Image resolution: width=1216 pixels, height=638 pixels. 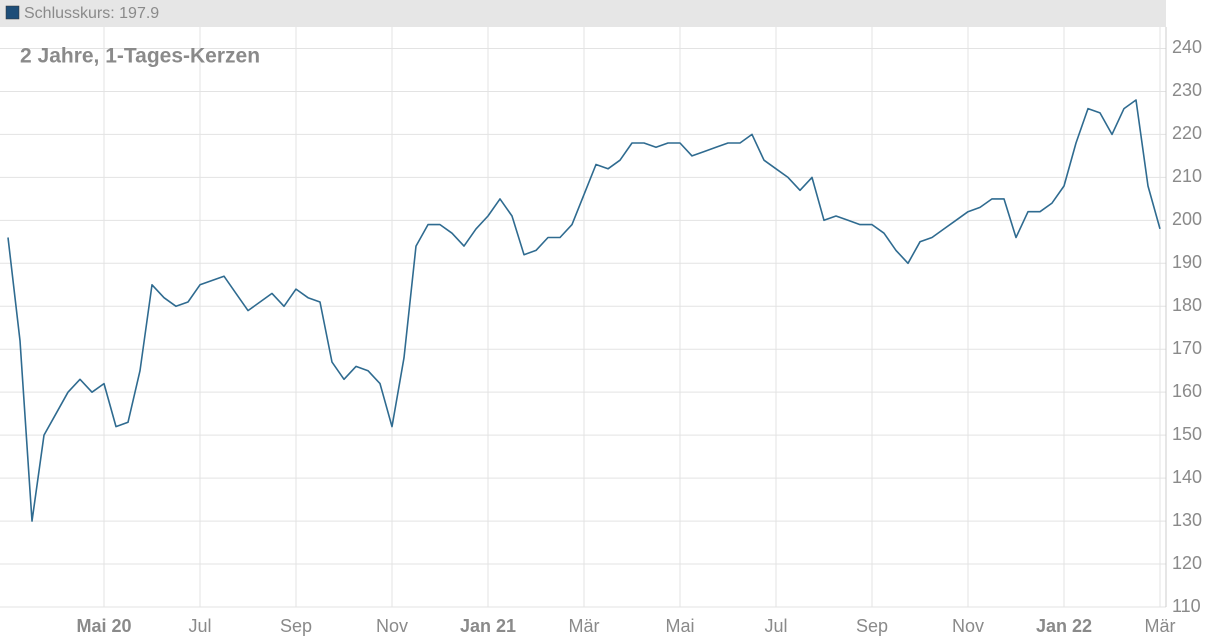 I want to click on y-tick-label: 230, so click(x=1187, y=90).